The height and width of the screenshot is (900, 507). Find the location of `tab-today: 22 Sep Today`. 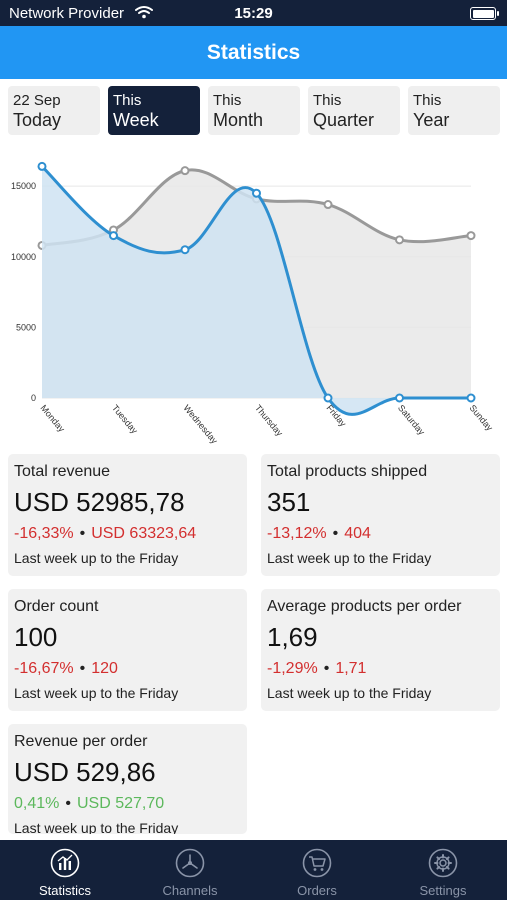

tab-today: 22 Sep Today is located at coordinates (54, 110).